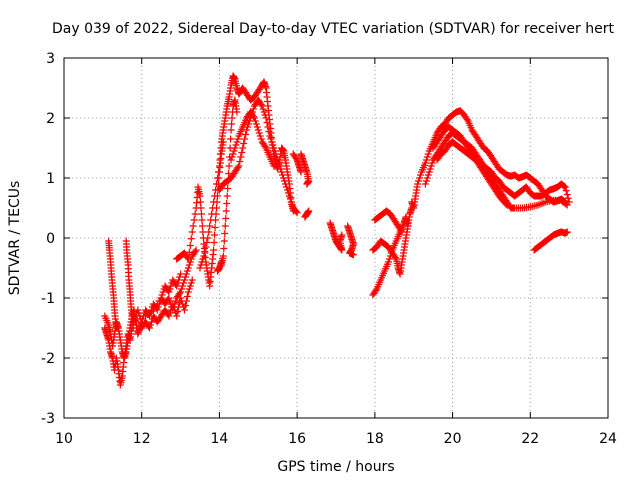 The width and height of the screenshot is (640, 480). Describe the element at coordinates (453, 439) in the screenshot. I see `x-tick-label: 20` at that location.